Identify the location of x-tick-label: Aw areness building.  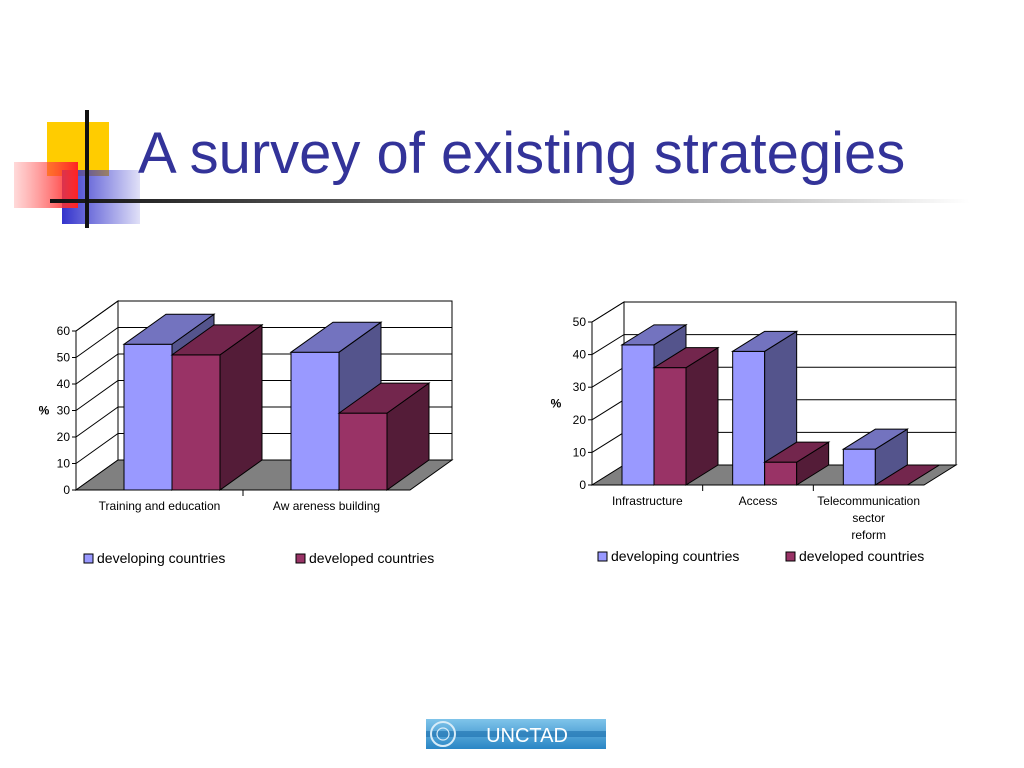
(326, 506).